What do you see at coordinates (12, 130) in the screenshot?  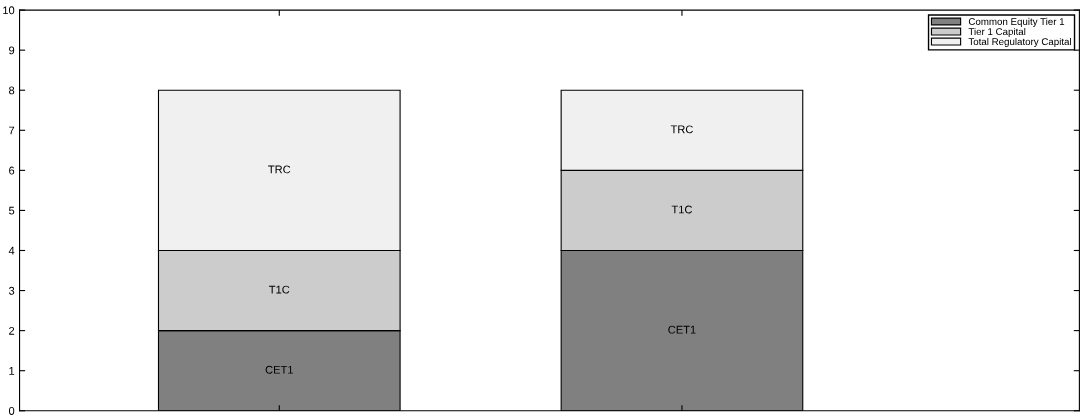 I see `y-tick-label: 7` at bounding box center [12, 130].